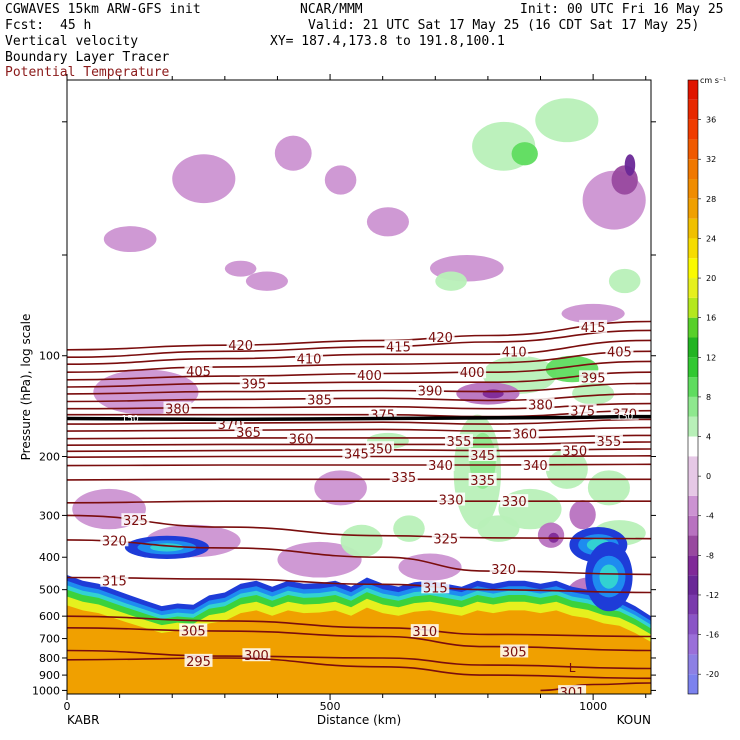 This screenshot has width=740, height=740. What do you see at coordinates (359, 720) in the screenshot?
I see `x-axis-label: Distance (km)` at bounding box center [359, 720].